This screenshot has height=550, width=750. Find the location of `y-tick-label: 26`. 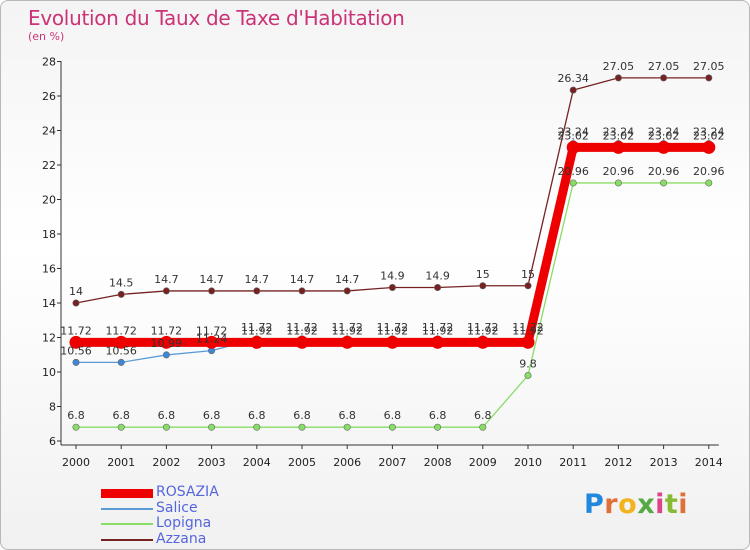

y-tick-label: 26 is located at coordinates (49, 96).